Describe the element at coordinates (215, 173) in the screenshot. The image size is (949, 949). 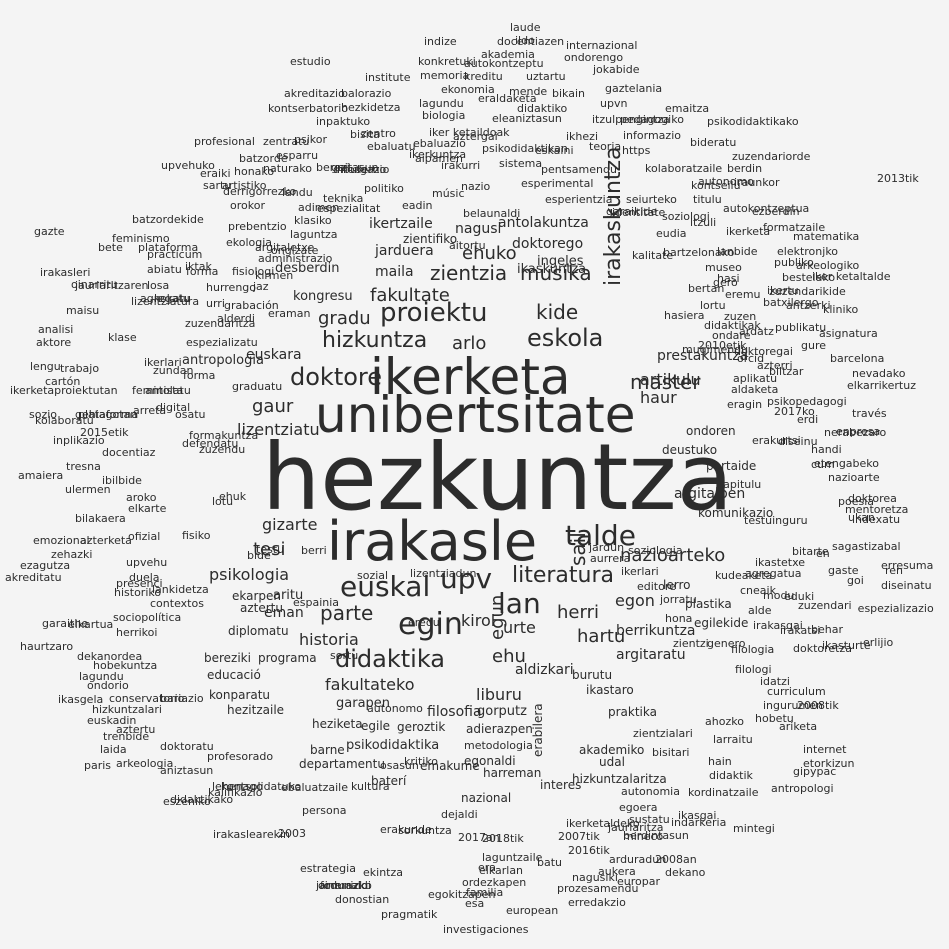
I see `cloud-word: eraiki` at that location.